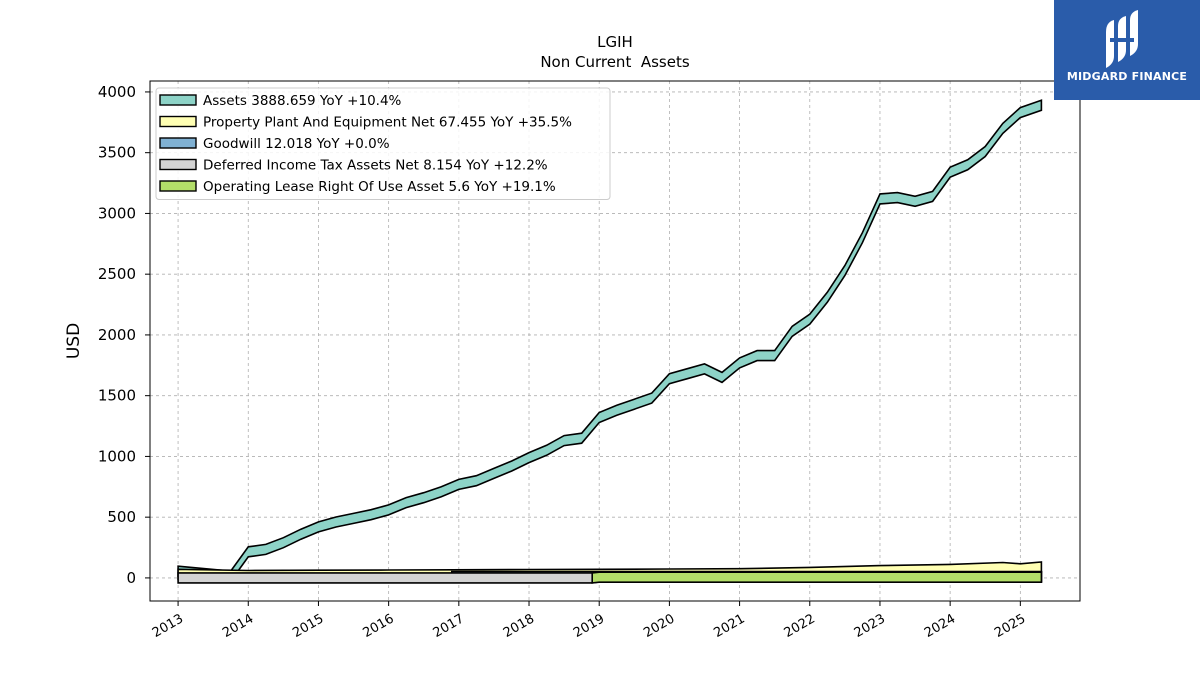 This screenshot has height=675, width=1200. I want to click on x-tick-label: 2016, so click(378, 626).